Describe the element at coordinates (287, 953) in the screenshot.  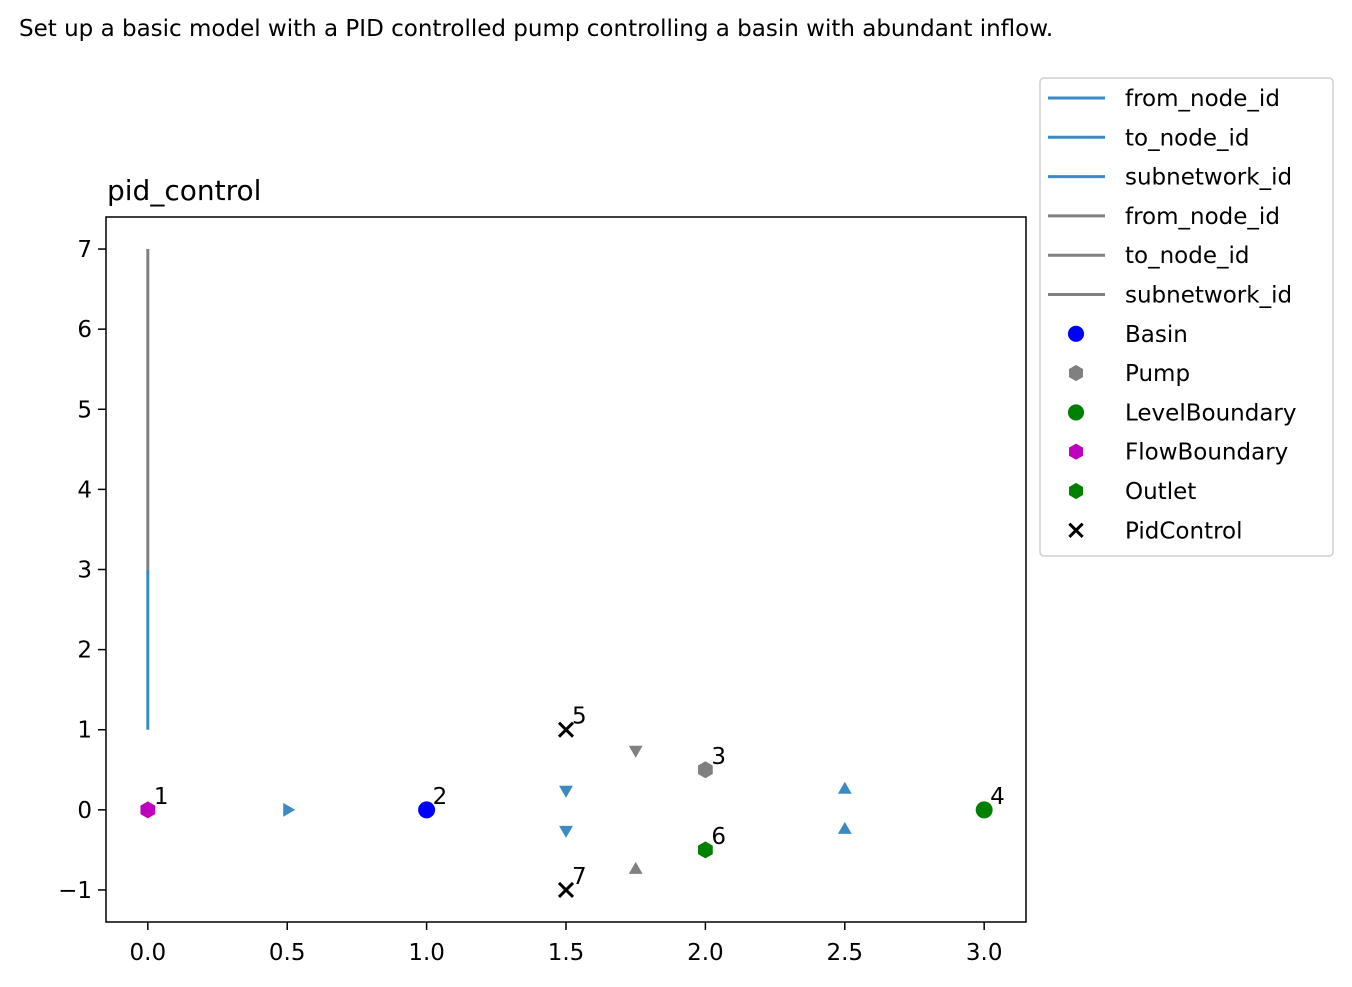
I see `x-tick-label: 0.5` at that location.